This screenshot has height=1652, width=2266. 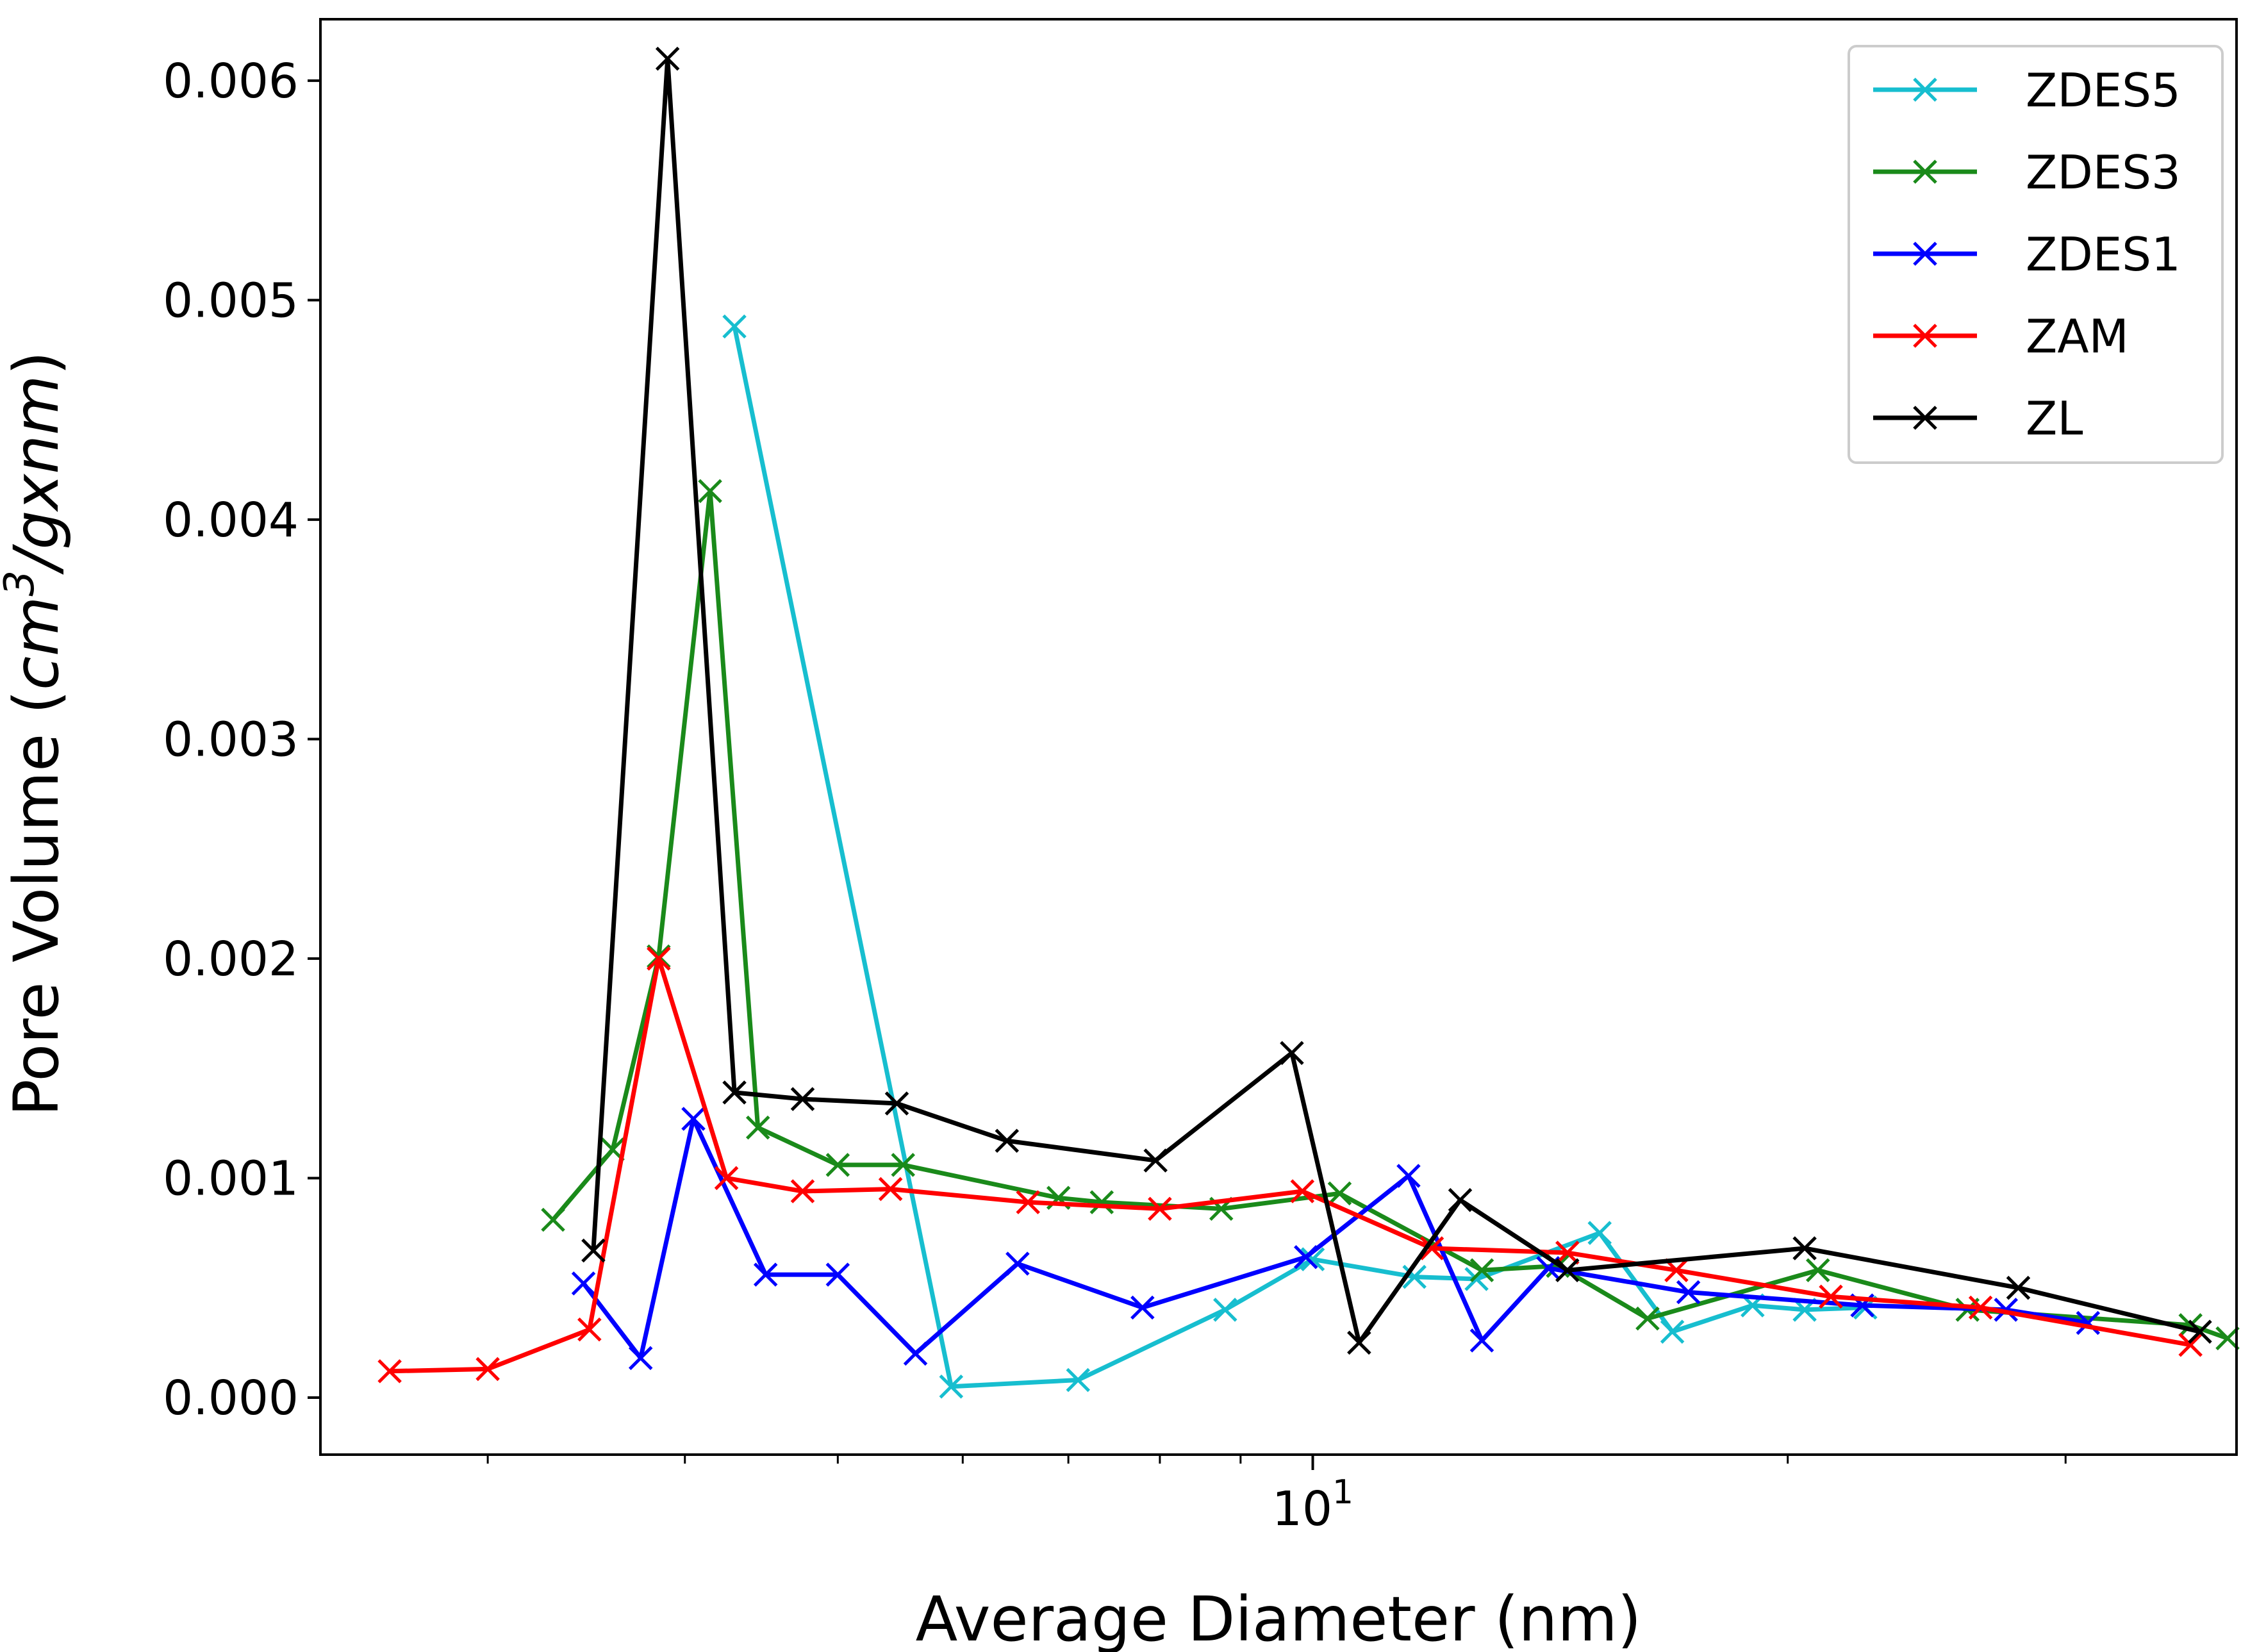 What do you see at coordinates (231, 739) in the screenshot?
I see `y-tick-label: 0.003` at bounding box center [231, 739].